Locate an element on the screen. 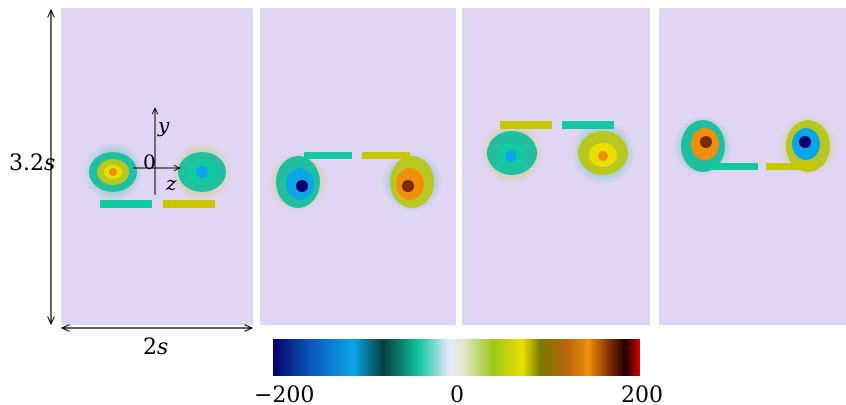 This screenshot has width=846, height=405. svg-text: 3.2s is located at coordinates (32, 163).